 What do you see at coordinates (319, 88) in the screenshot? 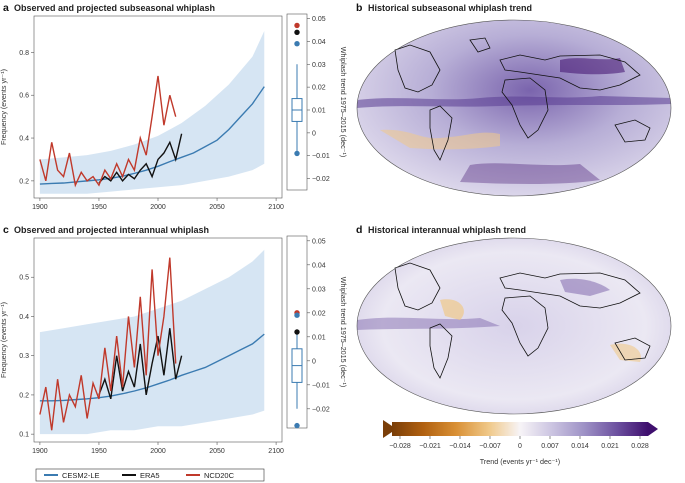
I see `panel-a-inset-ytick-label: 0.02` at bounding box center [319, 88].